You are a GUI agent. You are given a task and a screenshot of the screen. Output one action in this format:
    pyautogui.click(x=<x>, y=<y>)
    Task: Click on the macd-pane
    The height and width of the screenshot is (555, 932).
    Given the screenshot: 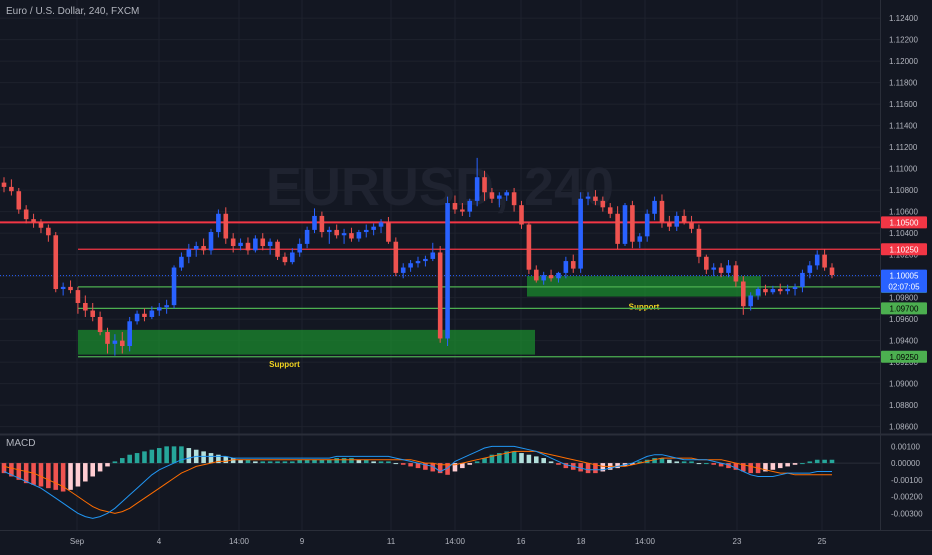 What is the action you would take?
    pyautogui.click(x=440, y=482)
    